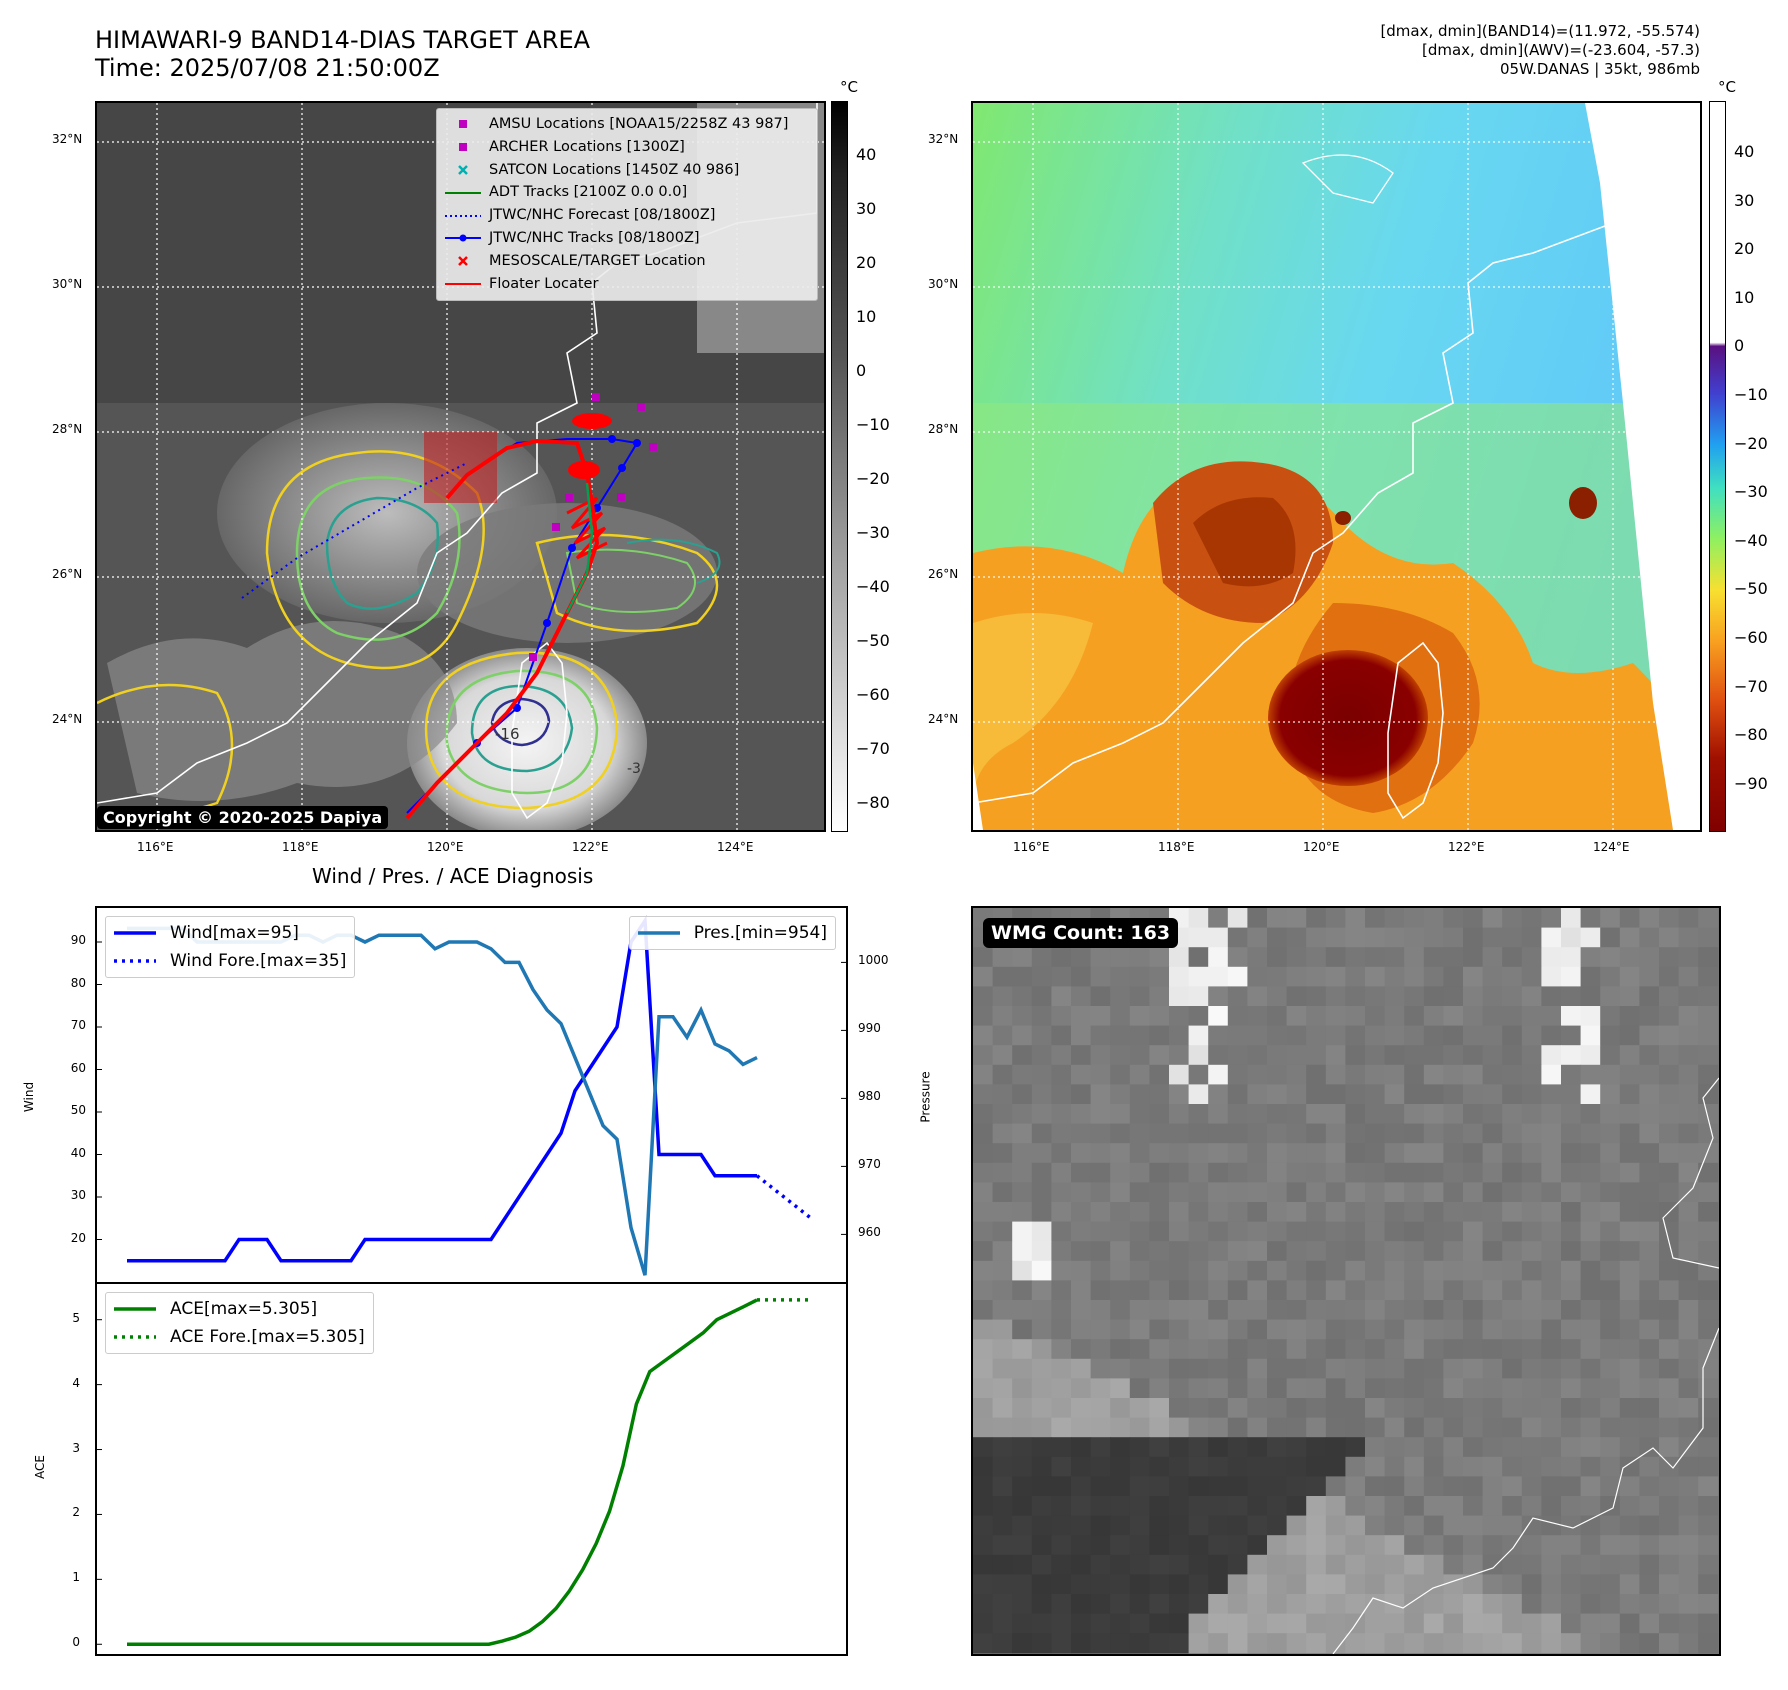 The width and height of the screenshot is (1788, 1690). Describe the element at coordinates (463, 215) in the screenshot. I see `dotted-marker-icon` at that location.